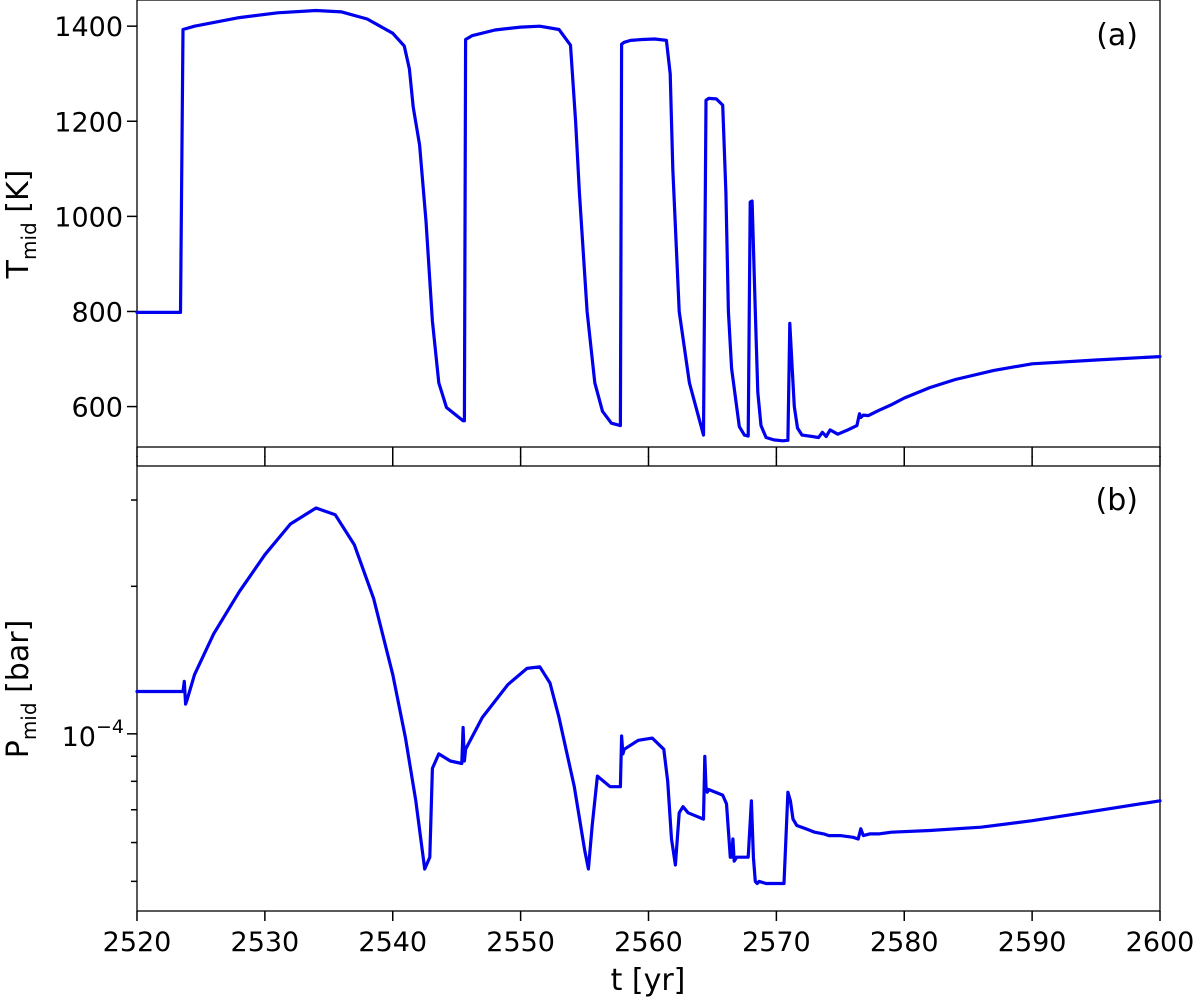 The width and height of the screenshot is (1200, 1001). I want to click on temperature-y-axis-label: Tmid [K], so click(21, 225).